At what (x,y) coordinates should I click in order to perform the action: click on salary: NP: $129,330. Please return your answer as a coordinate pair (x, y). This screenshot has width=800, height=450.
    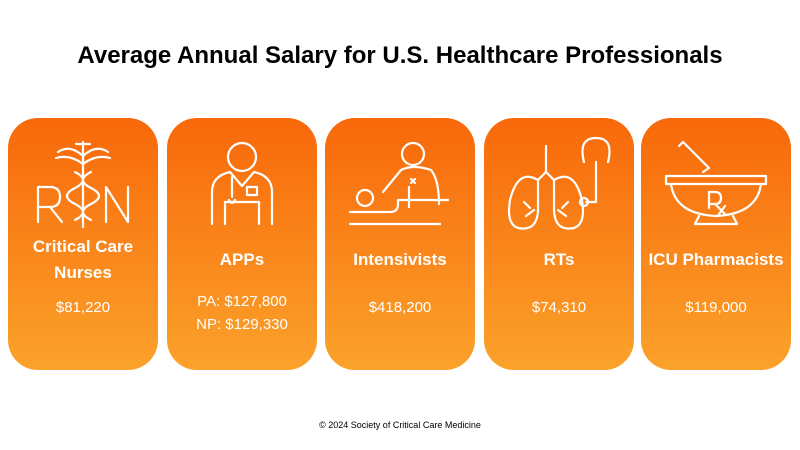
    Looking at the image, I should click on (242, 324).